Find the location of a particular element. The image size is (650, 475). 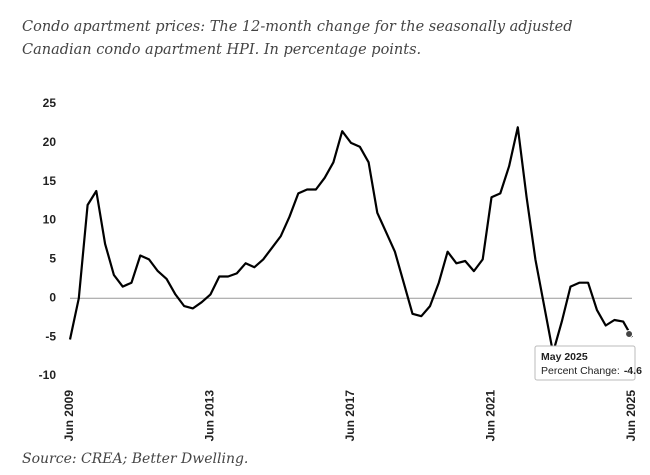

y-tick-label: -5 is located at coordinates (50, 336).